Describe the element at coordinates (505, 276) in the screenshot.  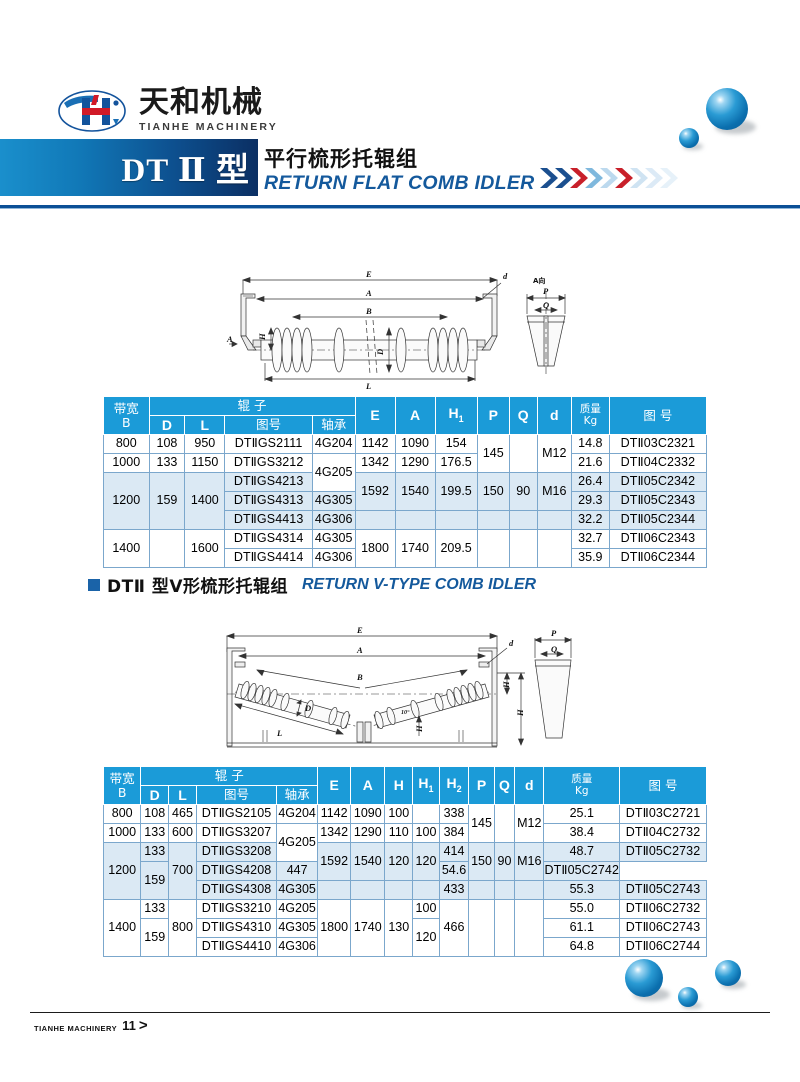
I see `svg-text: d` at that location.